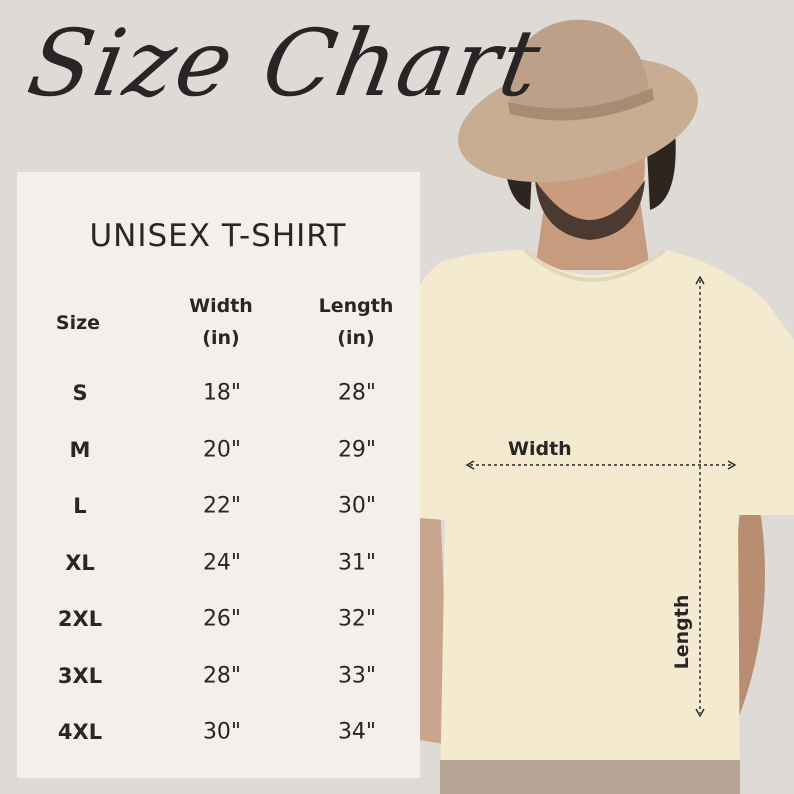 The image size is (794, 794). I want to click on table-cell-width: 26", so click(222, 619).